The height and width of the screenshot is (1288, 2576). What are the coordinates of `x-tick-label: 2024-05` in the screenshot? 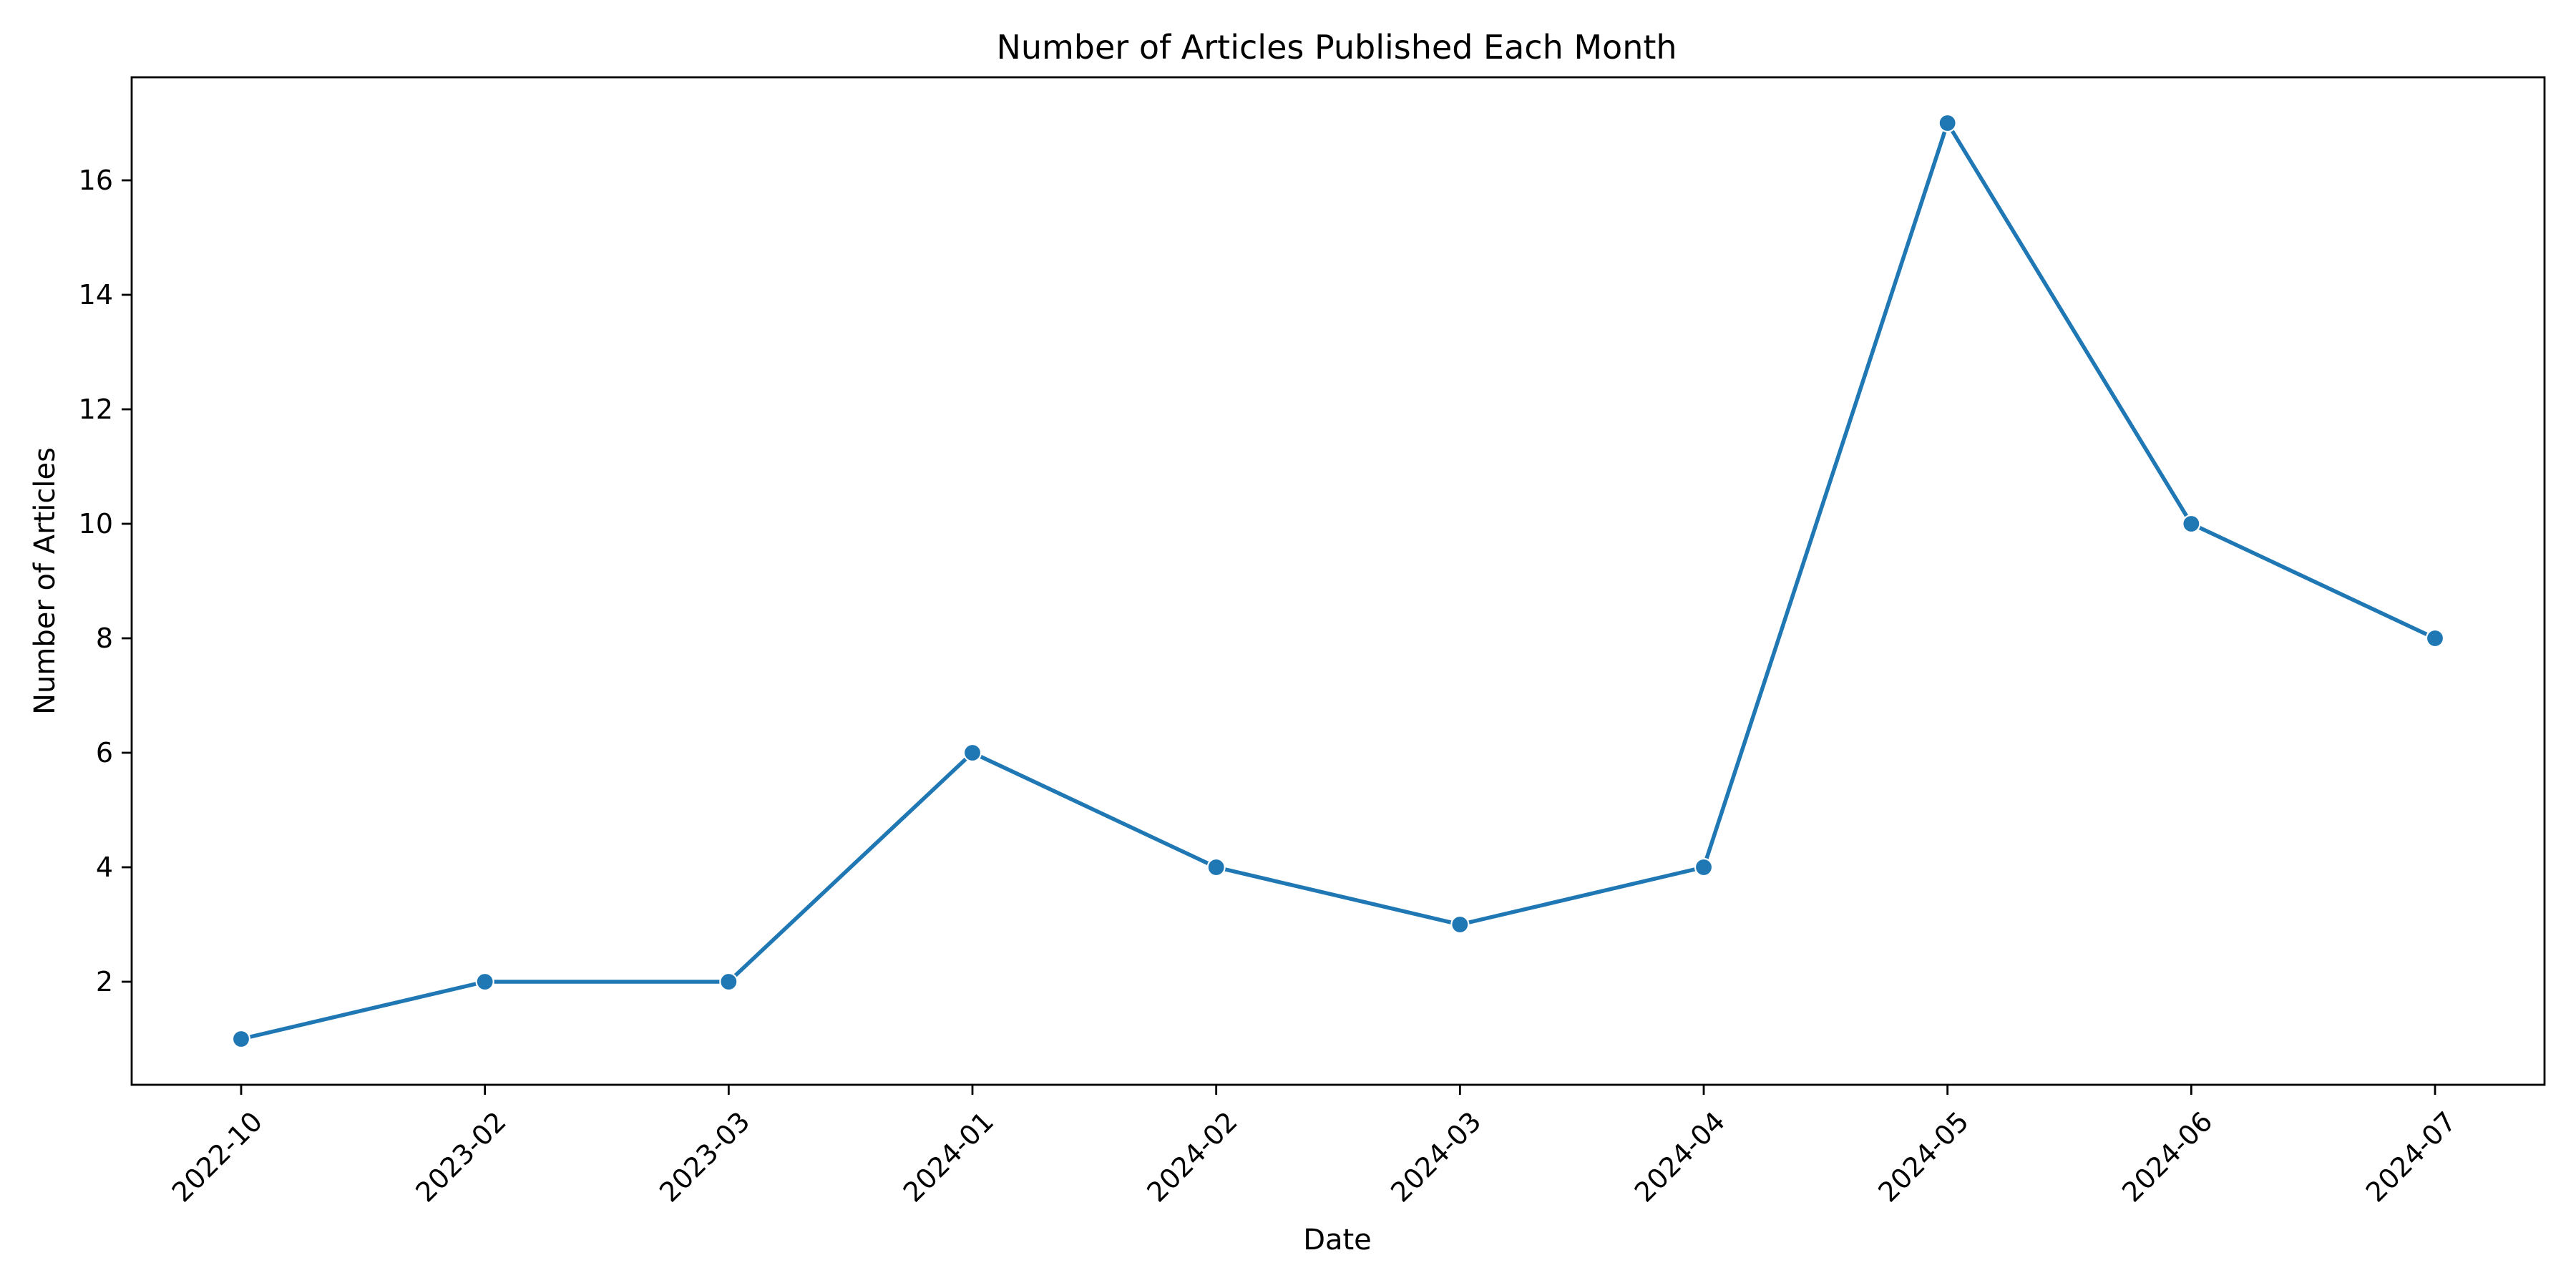 It's located at (1923, 1157).